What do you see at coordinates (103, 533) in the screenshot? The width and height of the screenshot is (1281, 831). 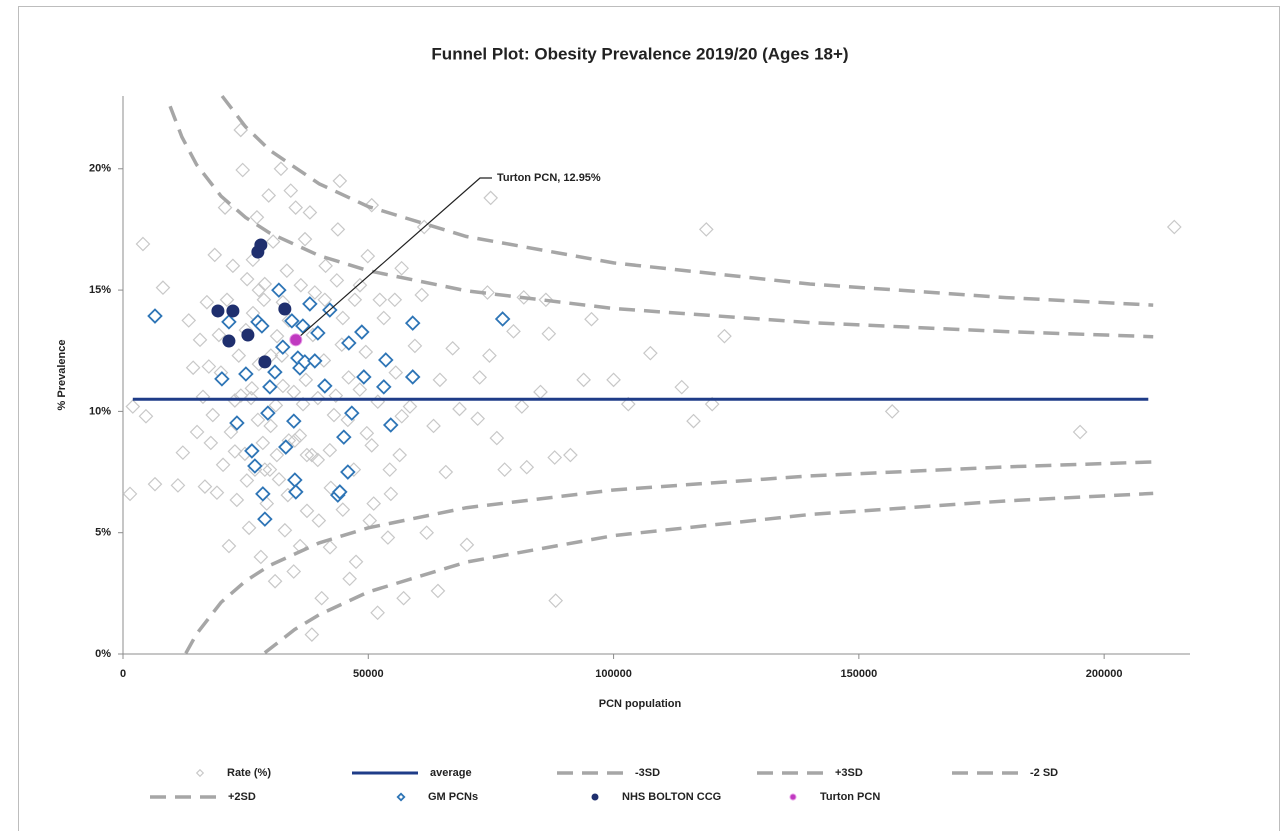 I see `y-tick-label: 5%` at bounding box center [103, 533].